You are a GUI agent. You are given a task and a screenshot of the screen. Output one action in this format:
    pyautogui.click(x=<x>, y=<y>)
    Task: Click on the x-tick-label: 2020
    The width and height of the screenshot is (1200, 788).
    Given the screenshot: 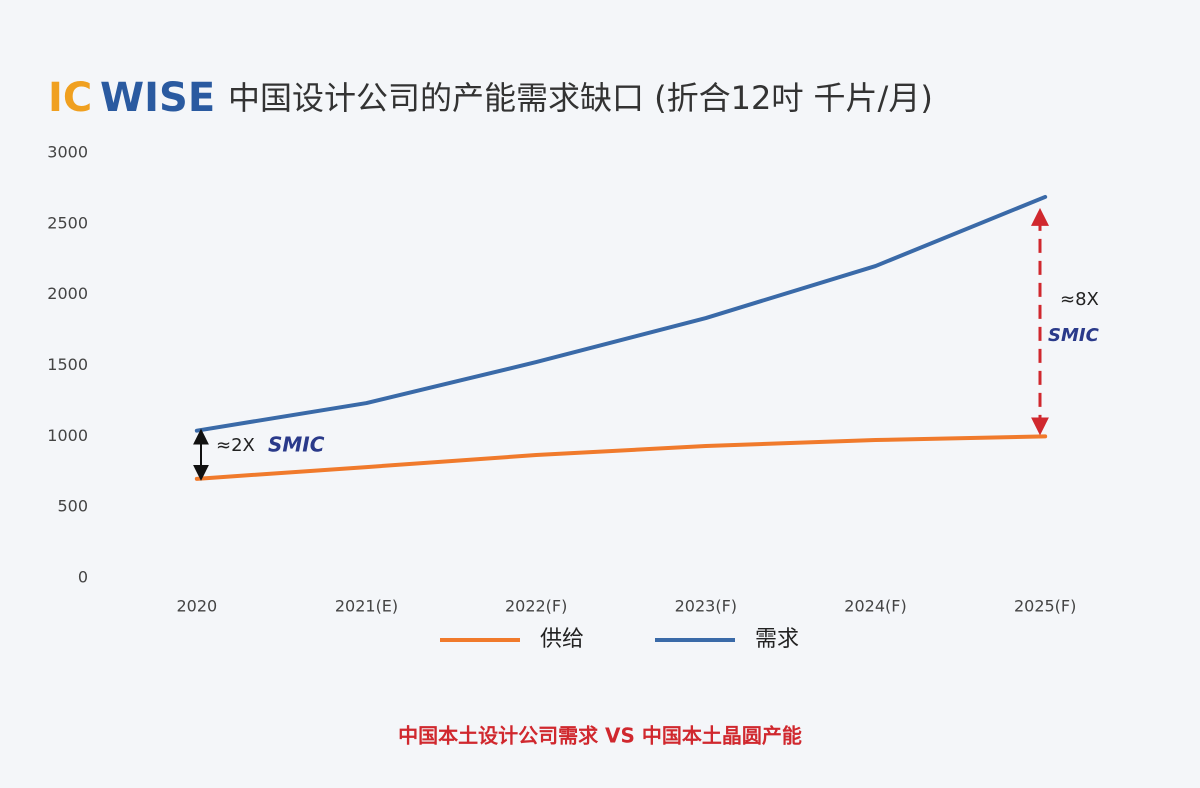 What is the action you would take?
    pyautogui.click(x=196, y=606)
    